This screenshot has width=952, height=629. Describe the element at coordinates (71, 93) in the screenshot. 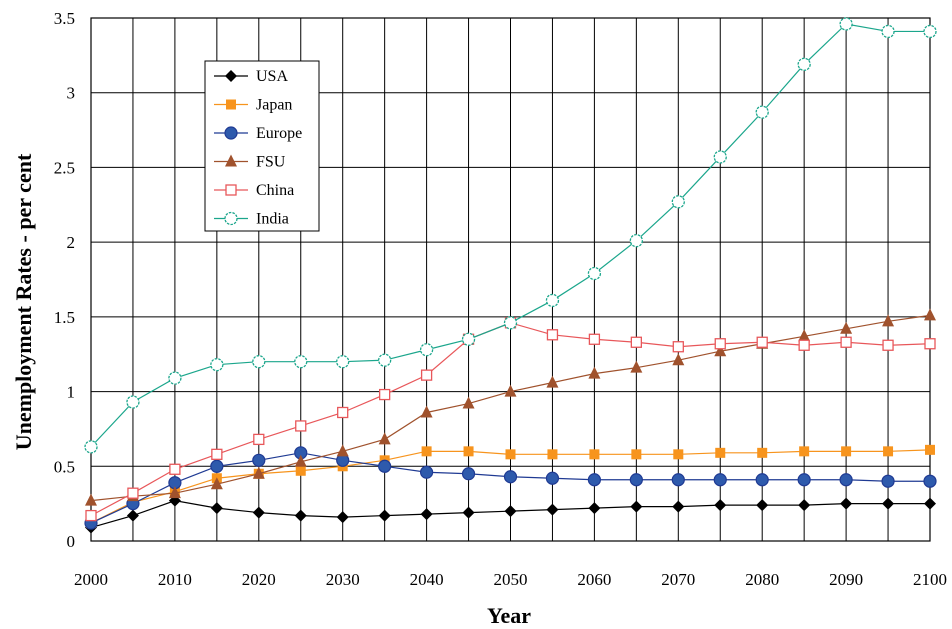

I see `y-tick-label: 3` at that location.